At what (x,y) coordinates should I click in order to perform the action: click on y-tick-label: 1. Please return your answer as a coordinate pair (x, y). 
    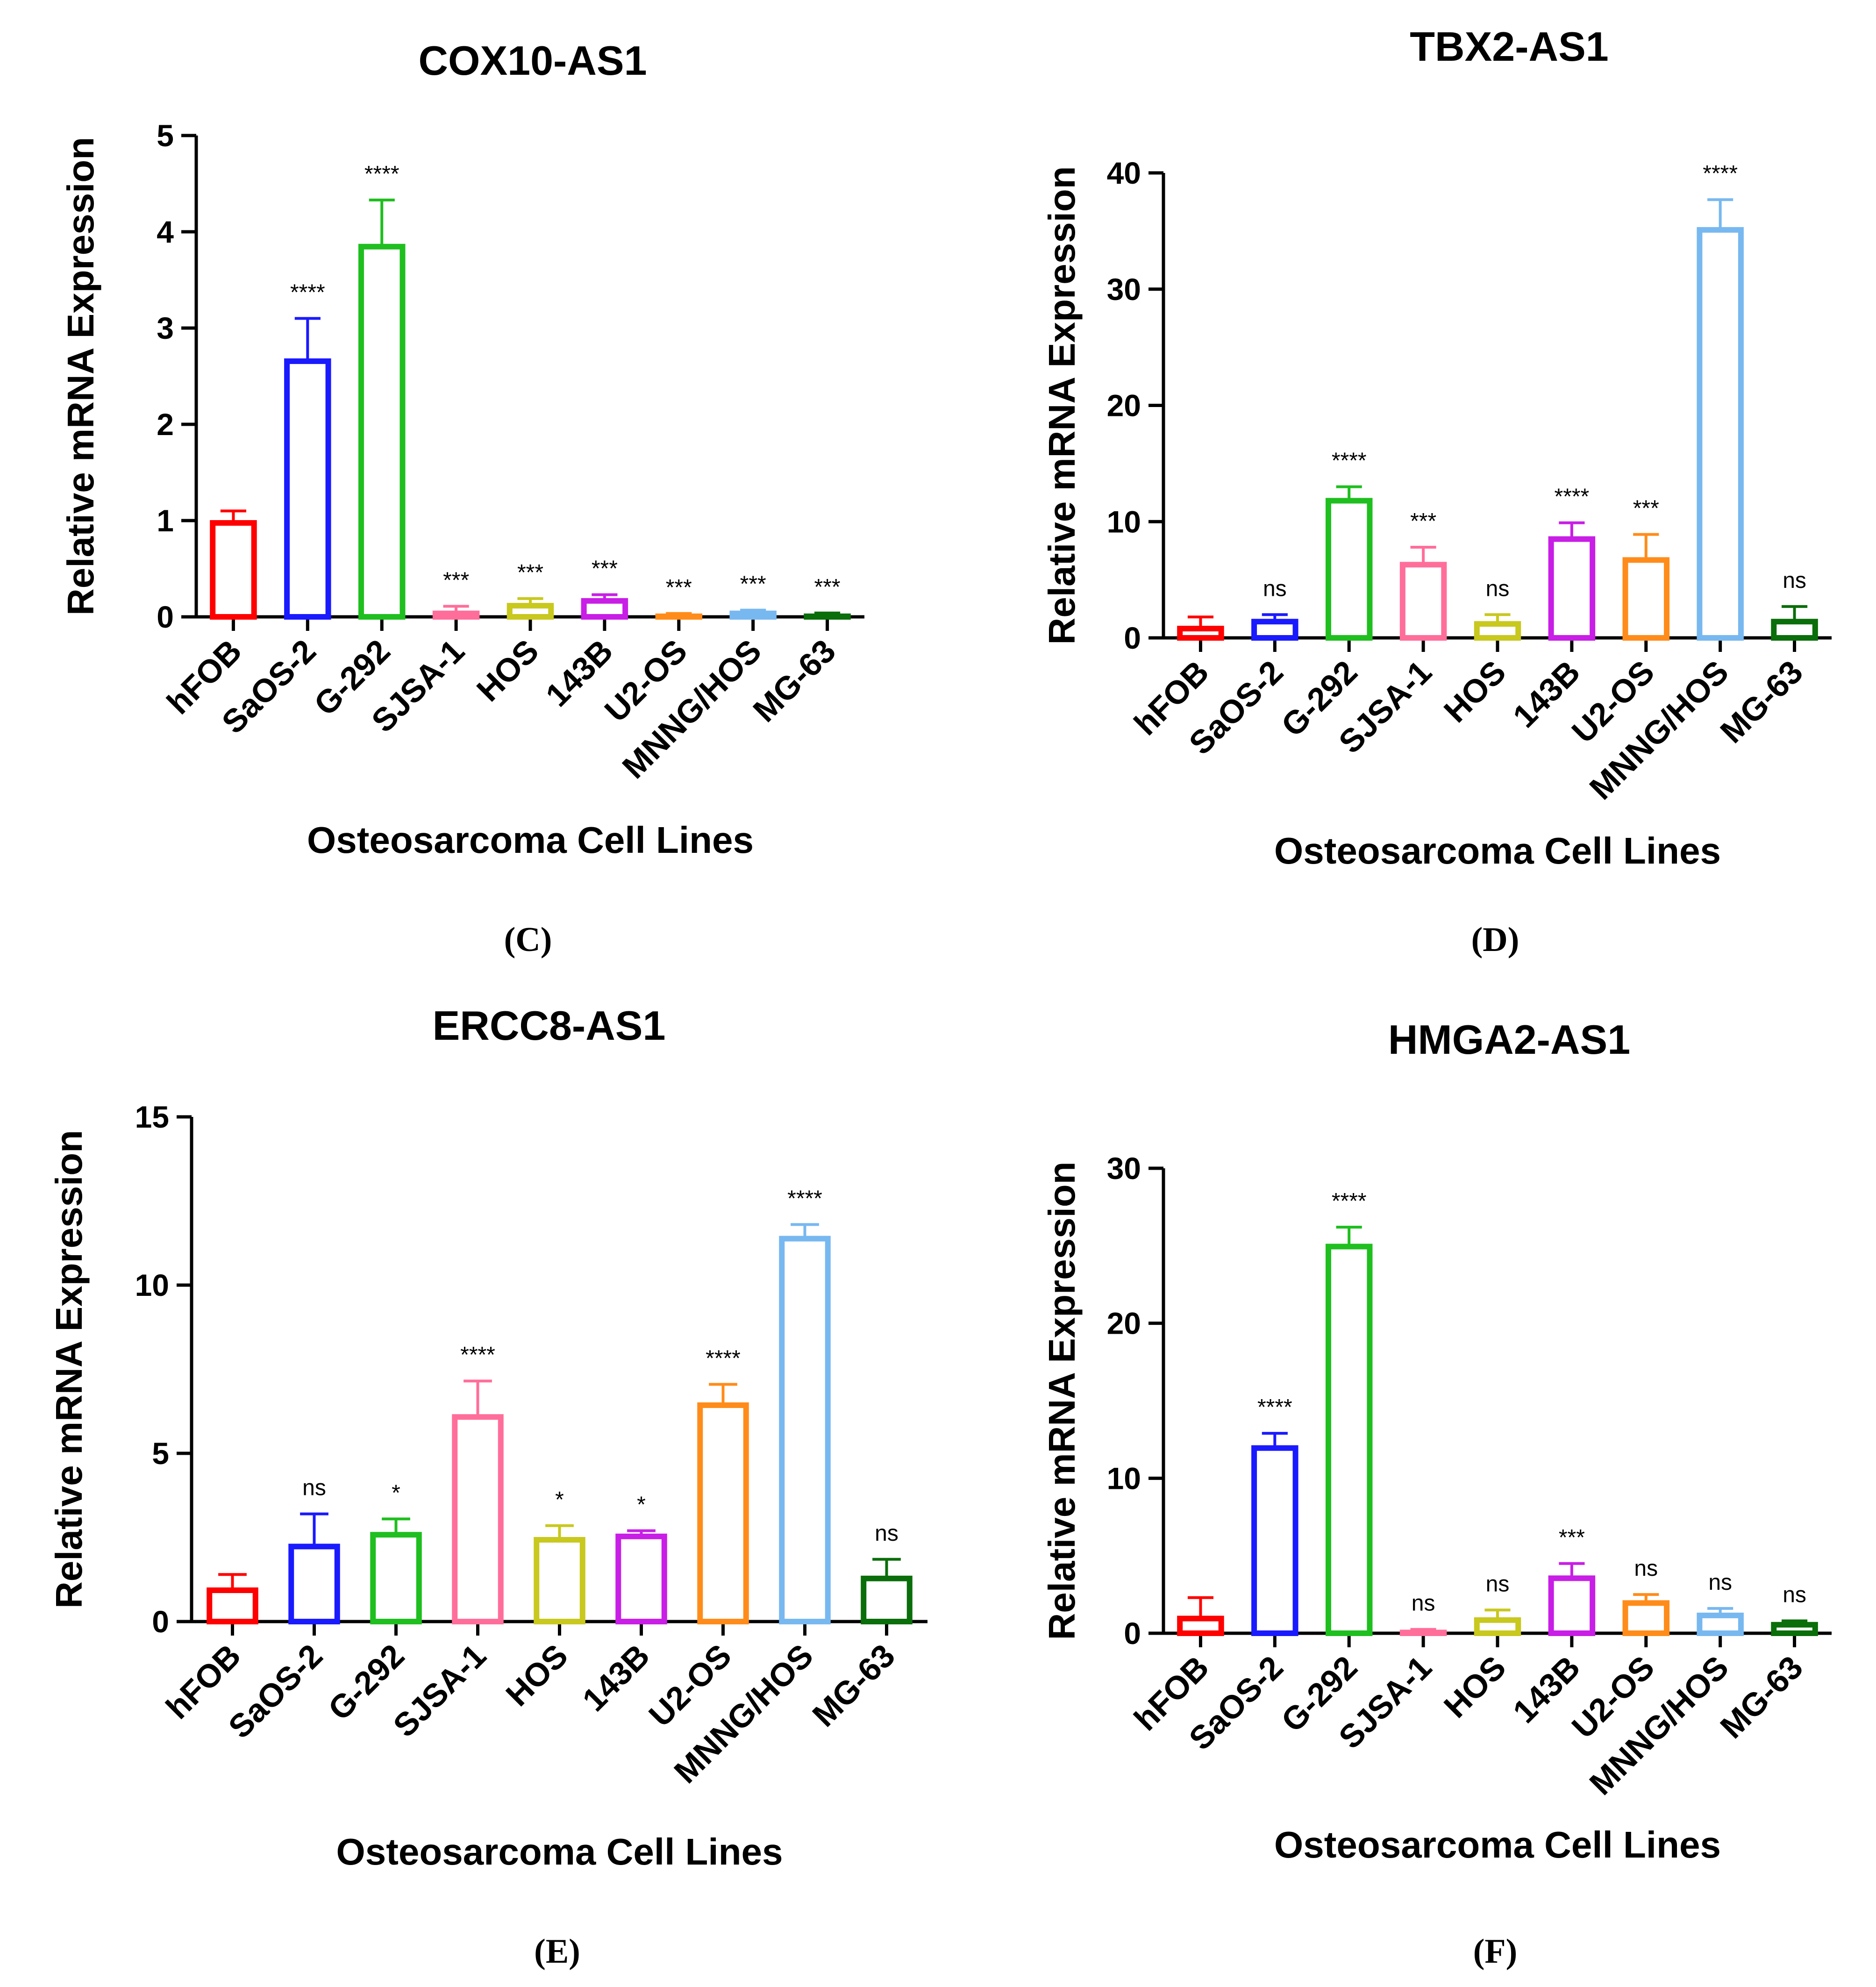
    Looking at the image, I should click on (165, 520).